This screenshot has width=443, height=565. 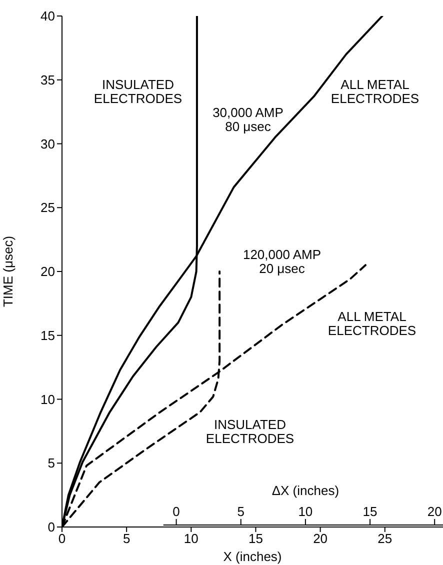 I want to click on x-tick-label: 5, so click(x=126, y=538).